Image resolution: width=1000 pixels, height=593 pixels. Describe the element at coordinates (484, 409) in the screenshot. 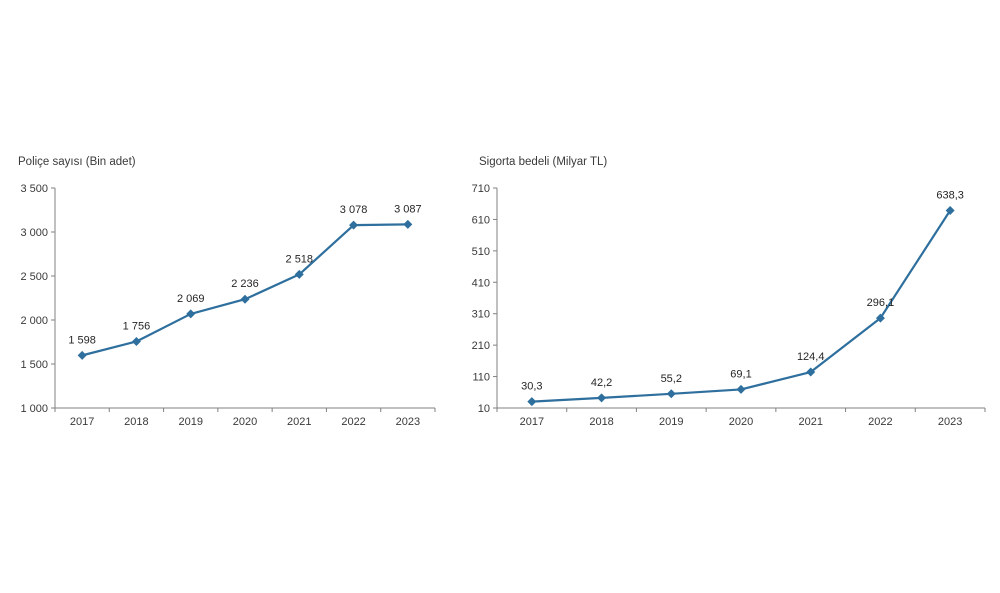

I see `y-tick-label: 10` at that location.